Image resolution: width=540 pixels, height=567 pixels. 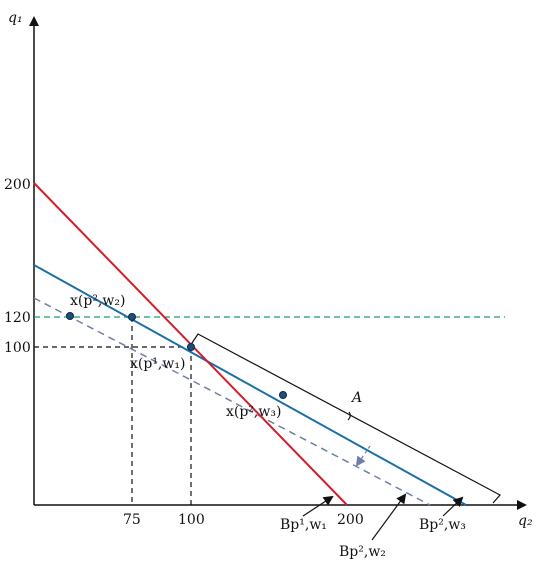 I want to click on shift-arrow, so click(x=363, y=456).